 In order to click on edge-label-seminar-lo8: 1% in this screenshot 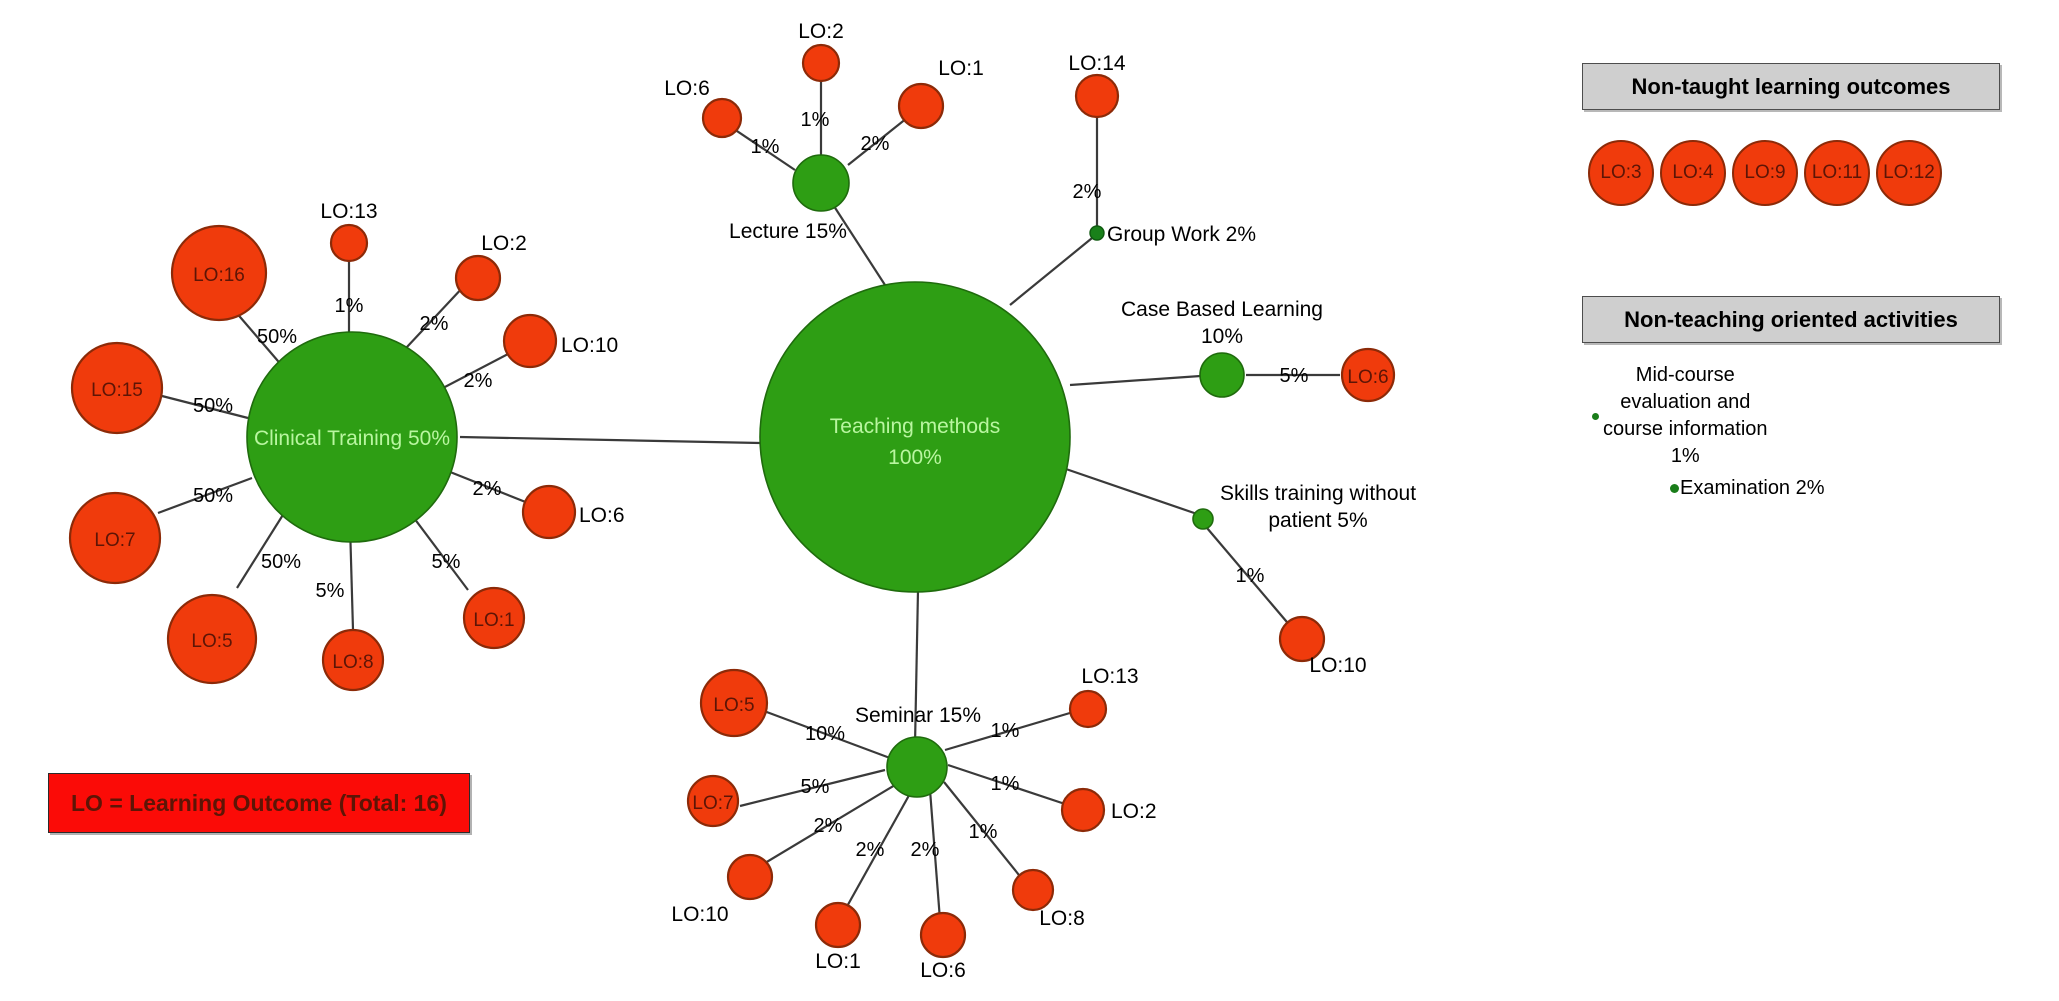, I will do `click(983, 832)`.